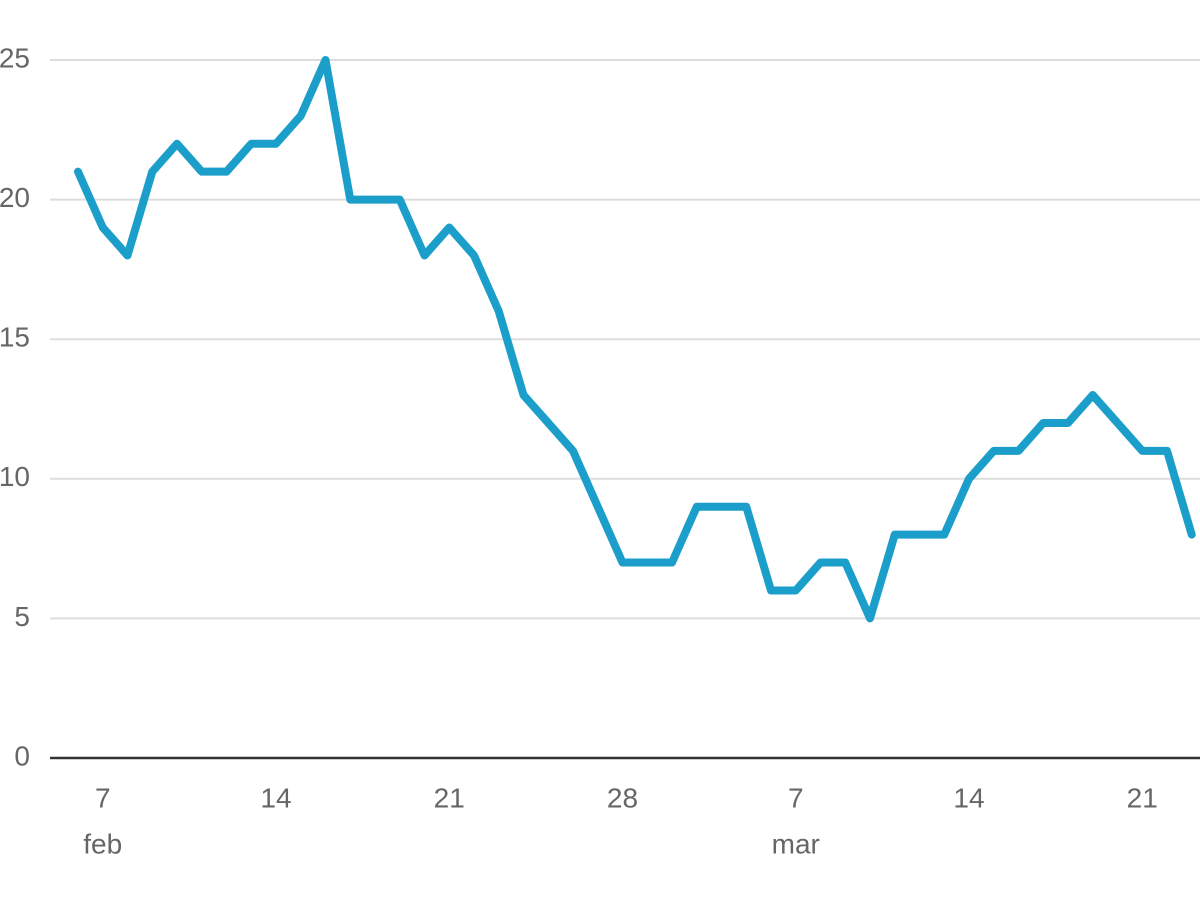  What do you see at coordinates (15, 197) in the screenshot?
I see `y-tick-label: 20` at bounding box center [15, 197].